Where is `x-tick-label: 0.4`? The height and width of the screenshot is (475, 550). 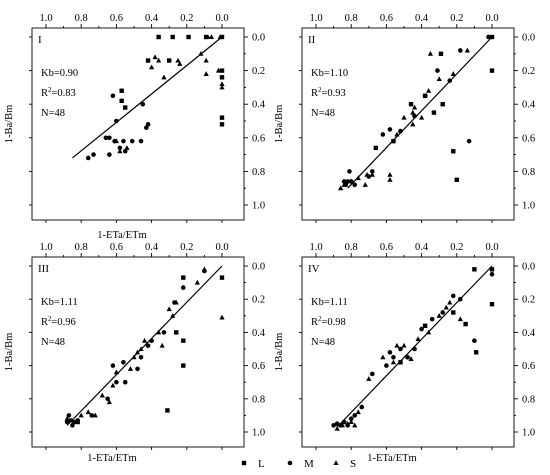
x-tick-label: 0.4 is located at coordinates (422, 18).